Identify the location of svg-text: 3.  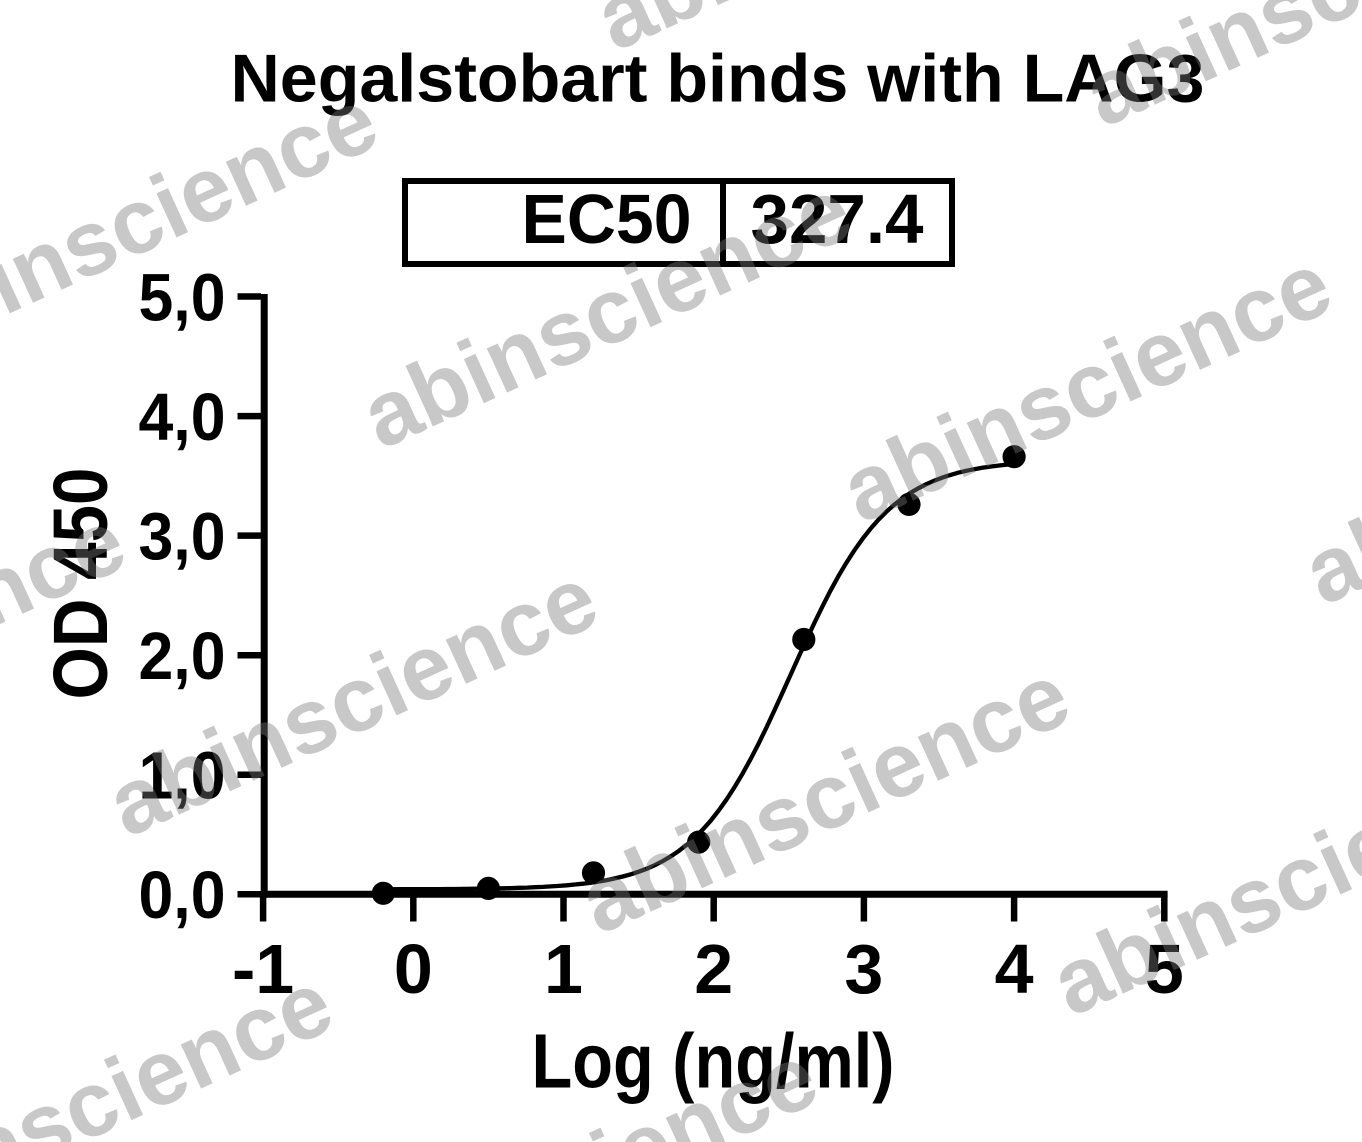
(863, 969).